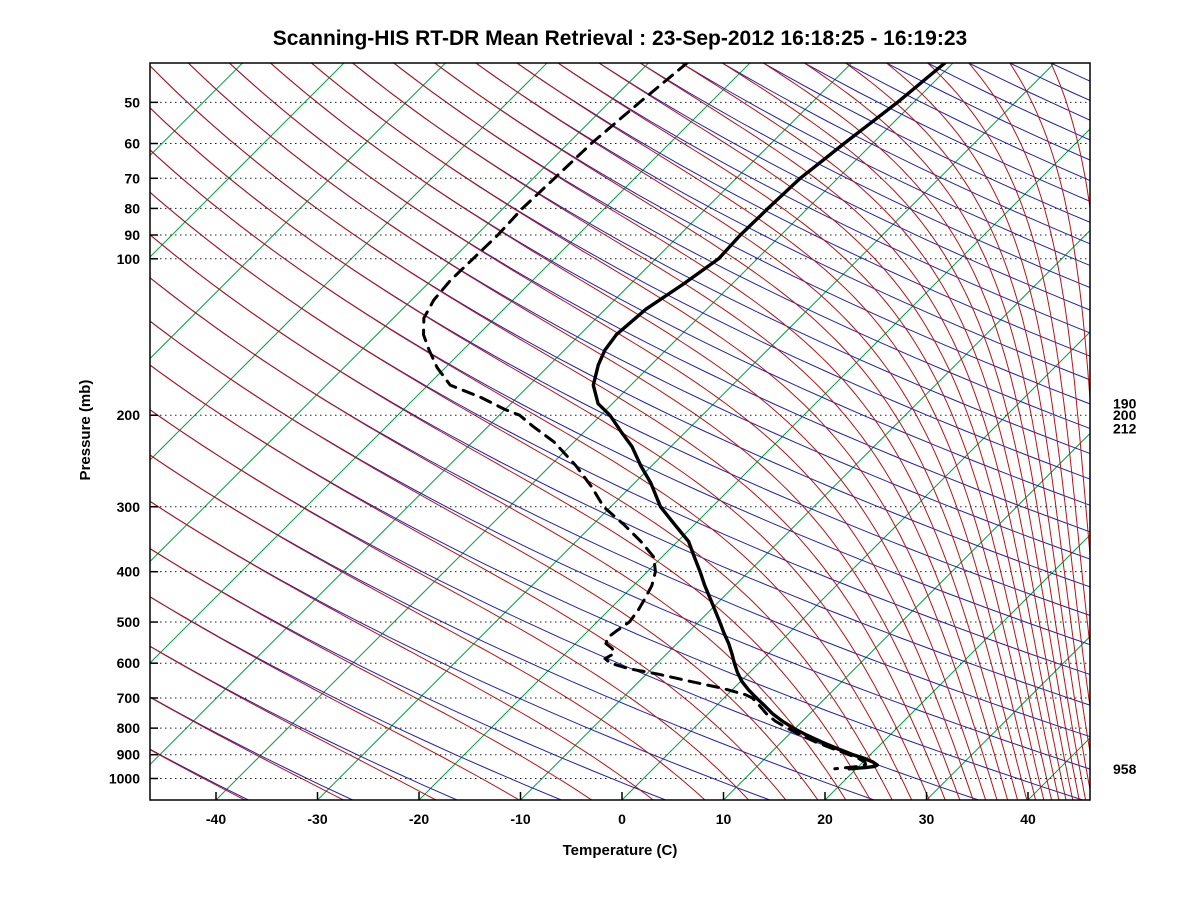  I want to click on pressure-tick-label: 500, so click(129, 622).